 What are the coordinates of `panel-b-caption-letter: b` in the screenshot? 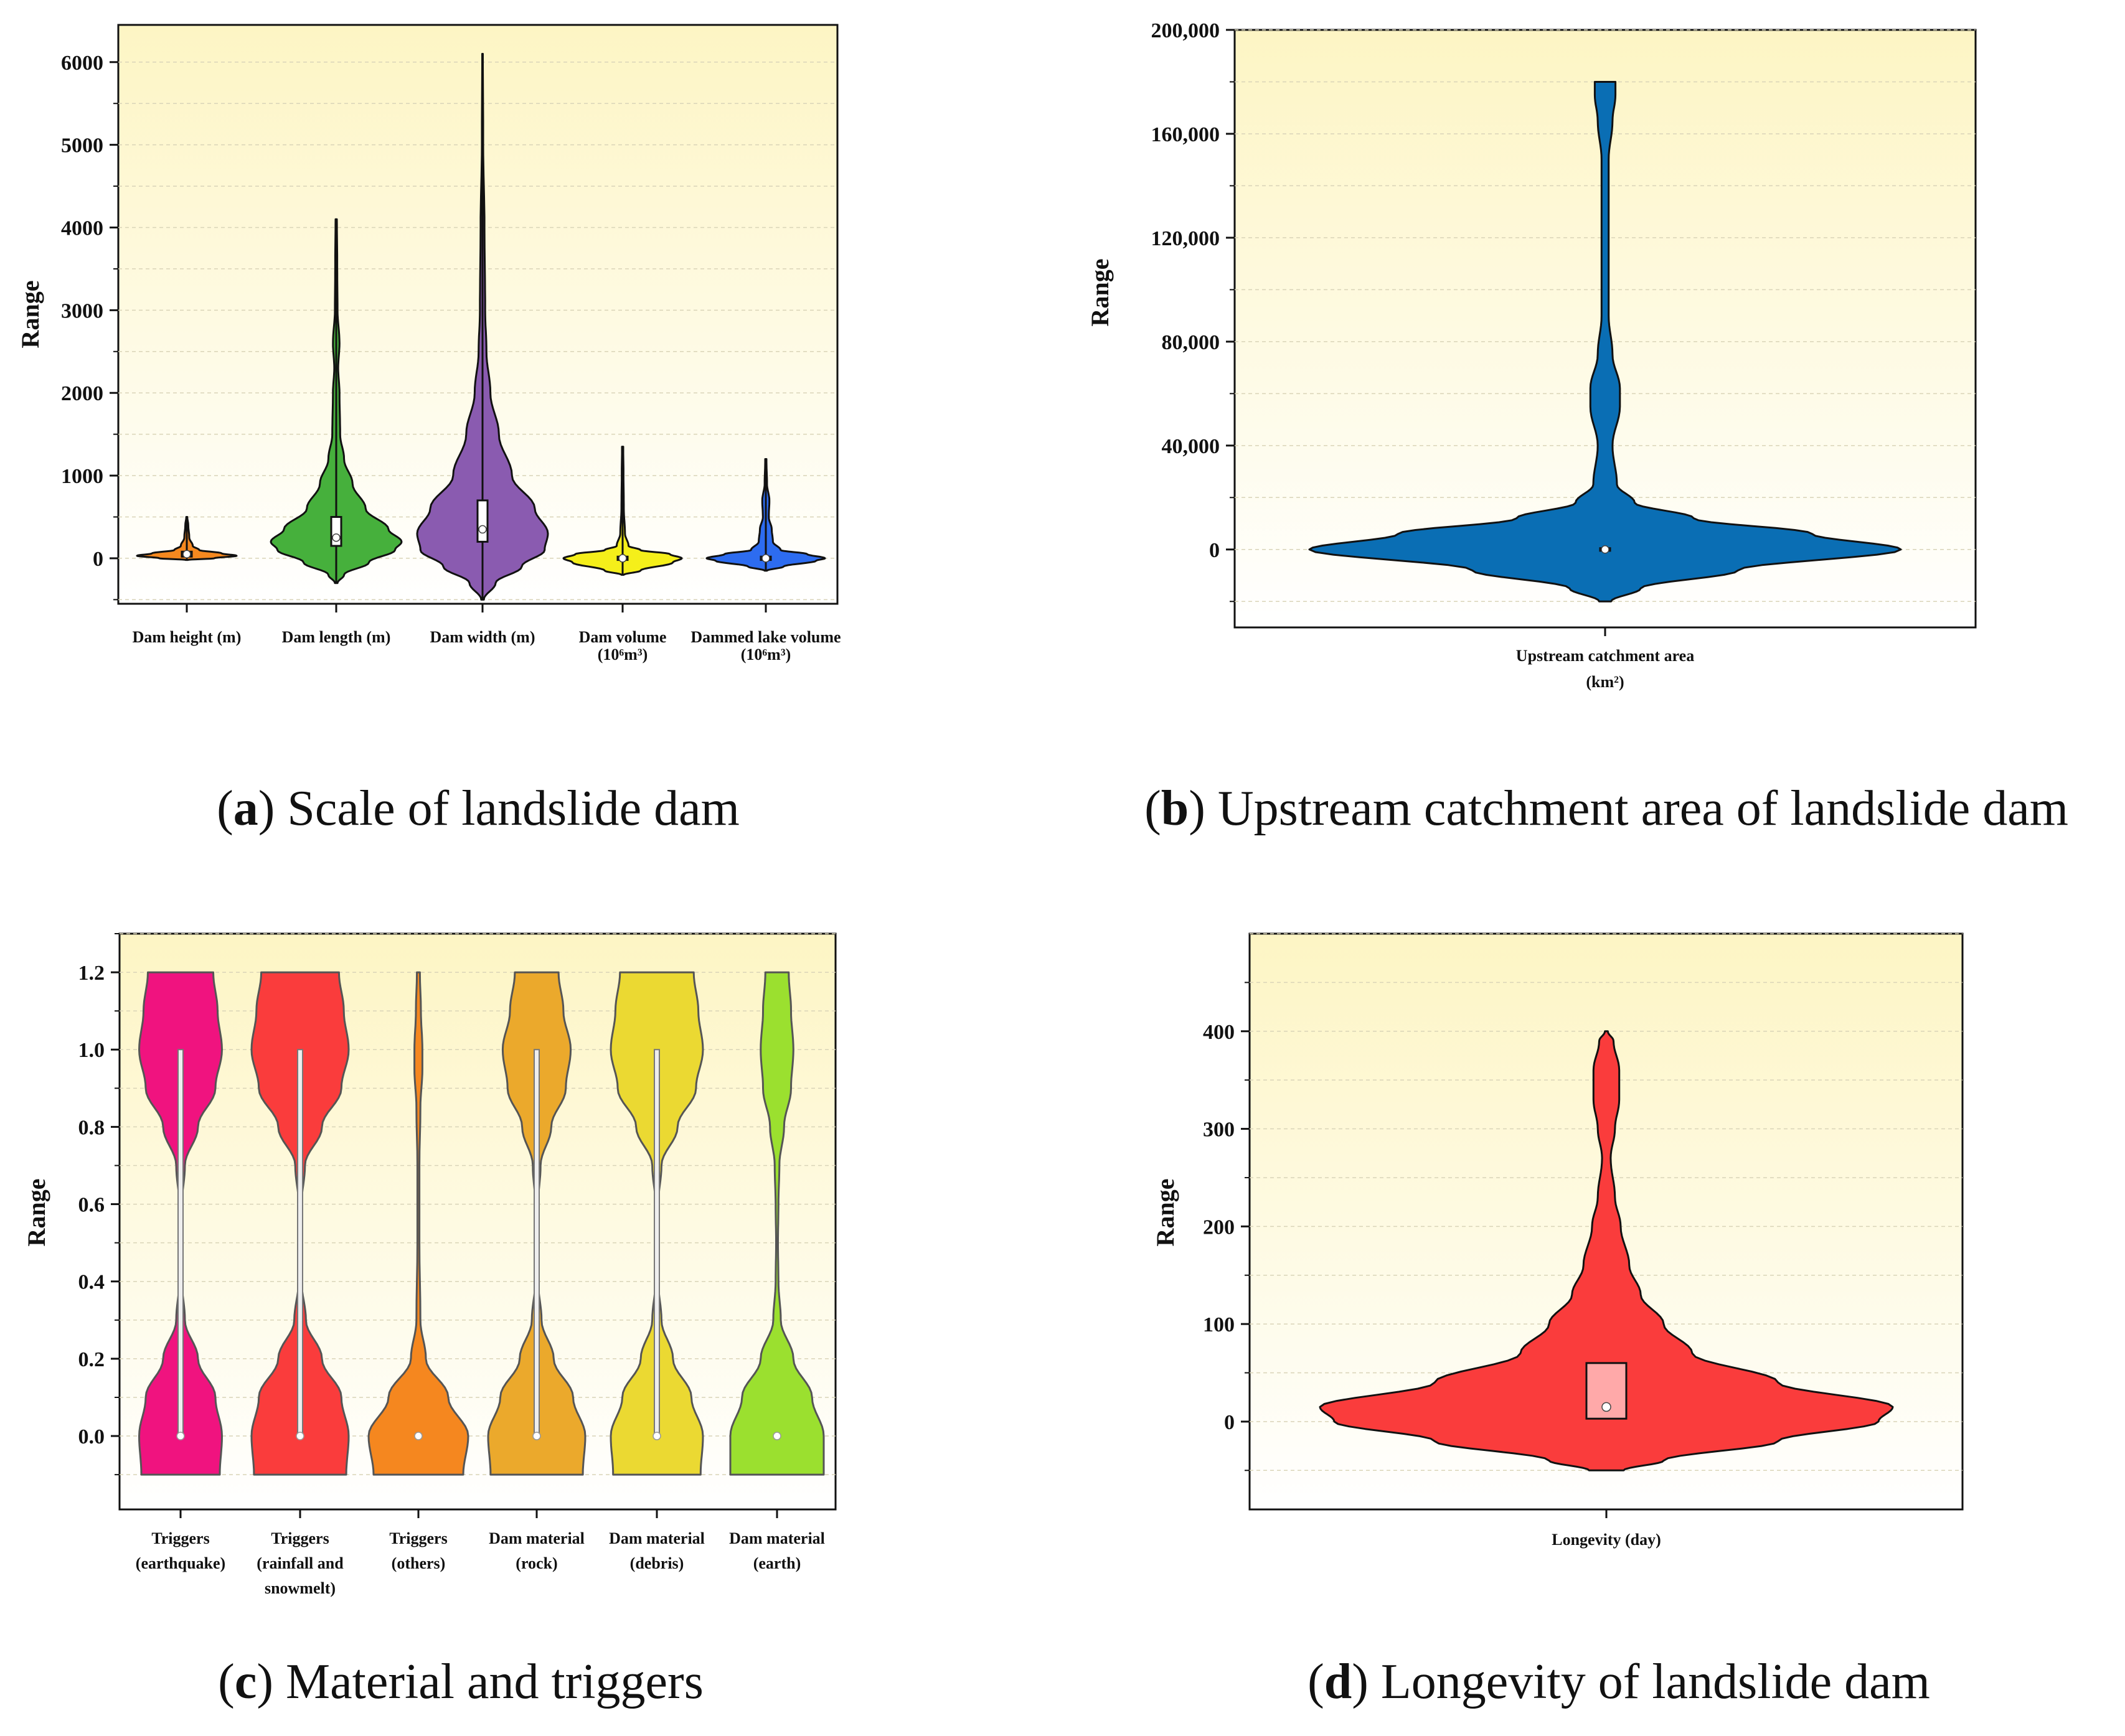 It's located at (1175, 809).